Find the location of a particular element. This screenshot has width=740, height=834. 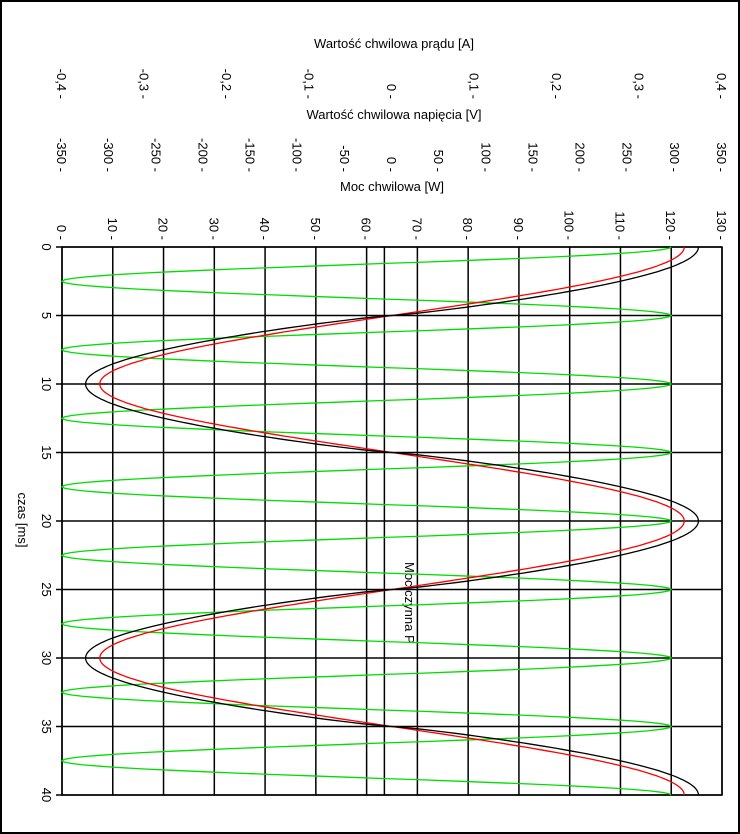

voltage-tick-label: -150 - is located at coordinates (250, 155).